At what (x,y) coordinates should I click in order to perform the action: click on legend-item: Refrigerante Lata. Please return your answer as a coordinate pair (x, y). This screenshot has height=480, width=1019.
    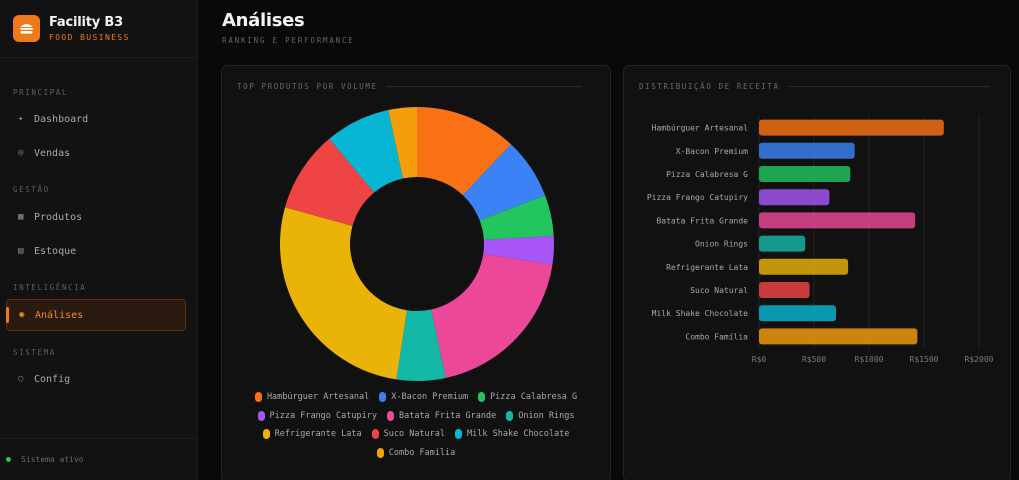
    Looking at the image, I should click on (312, 434).